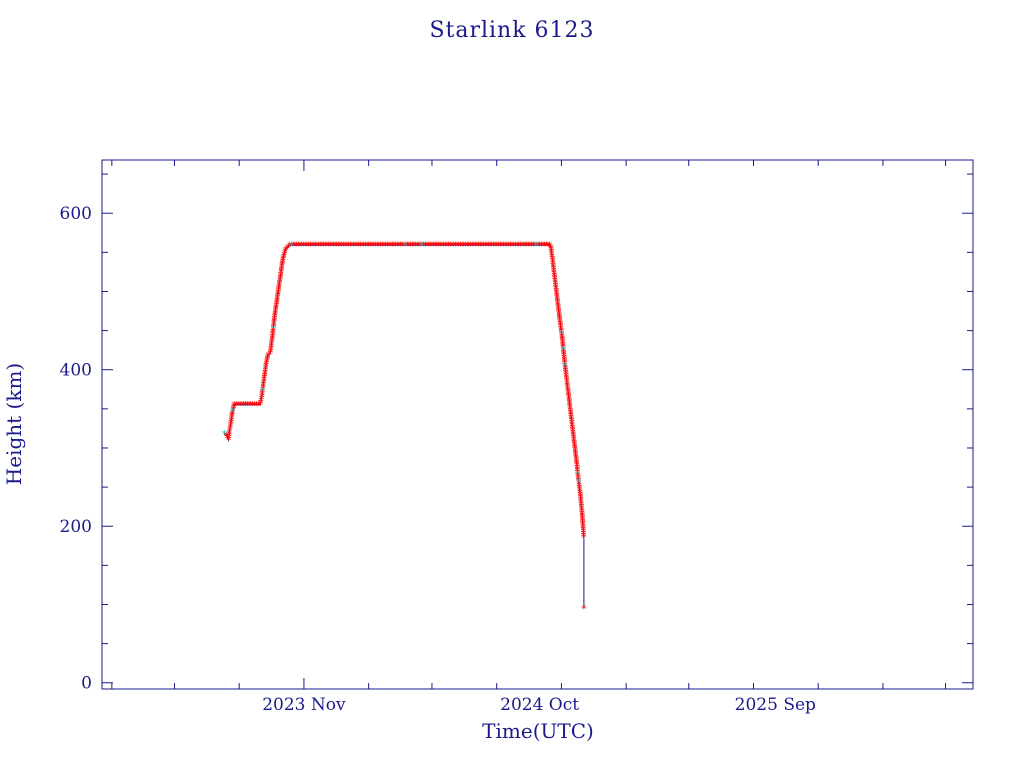  I want to click on x-tick-label: 2025 Sep, so click(775, 705).